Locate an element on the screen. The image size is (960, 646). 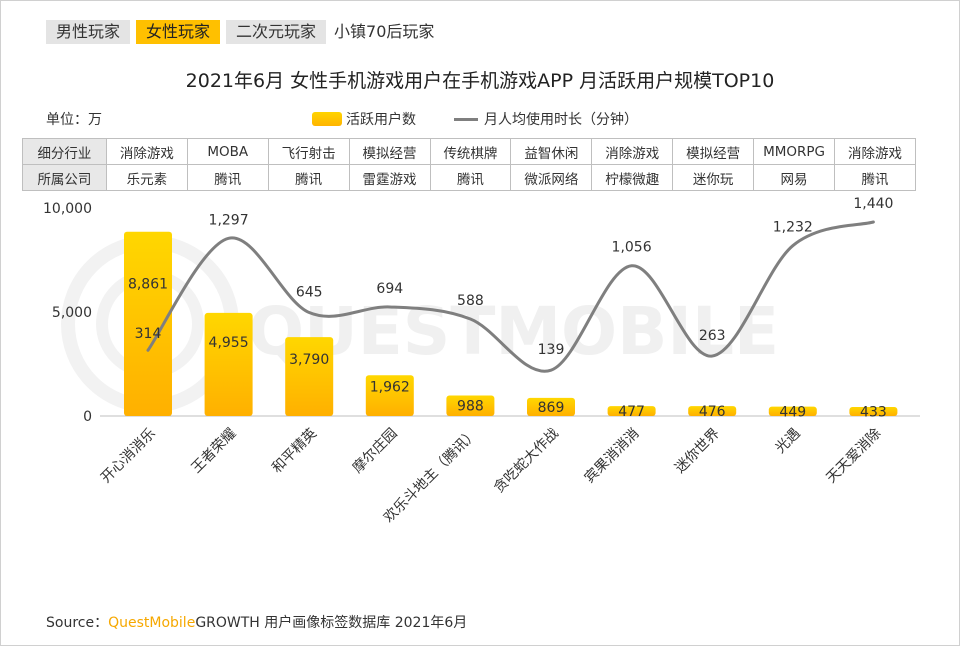
company-cell: 乐元素 is located at coordinates (146, 177).